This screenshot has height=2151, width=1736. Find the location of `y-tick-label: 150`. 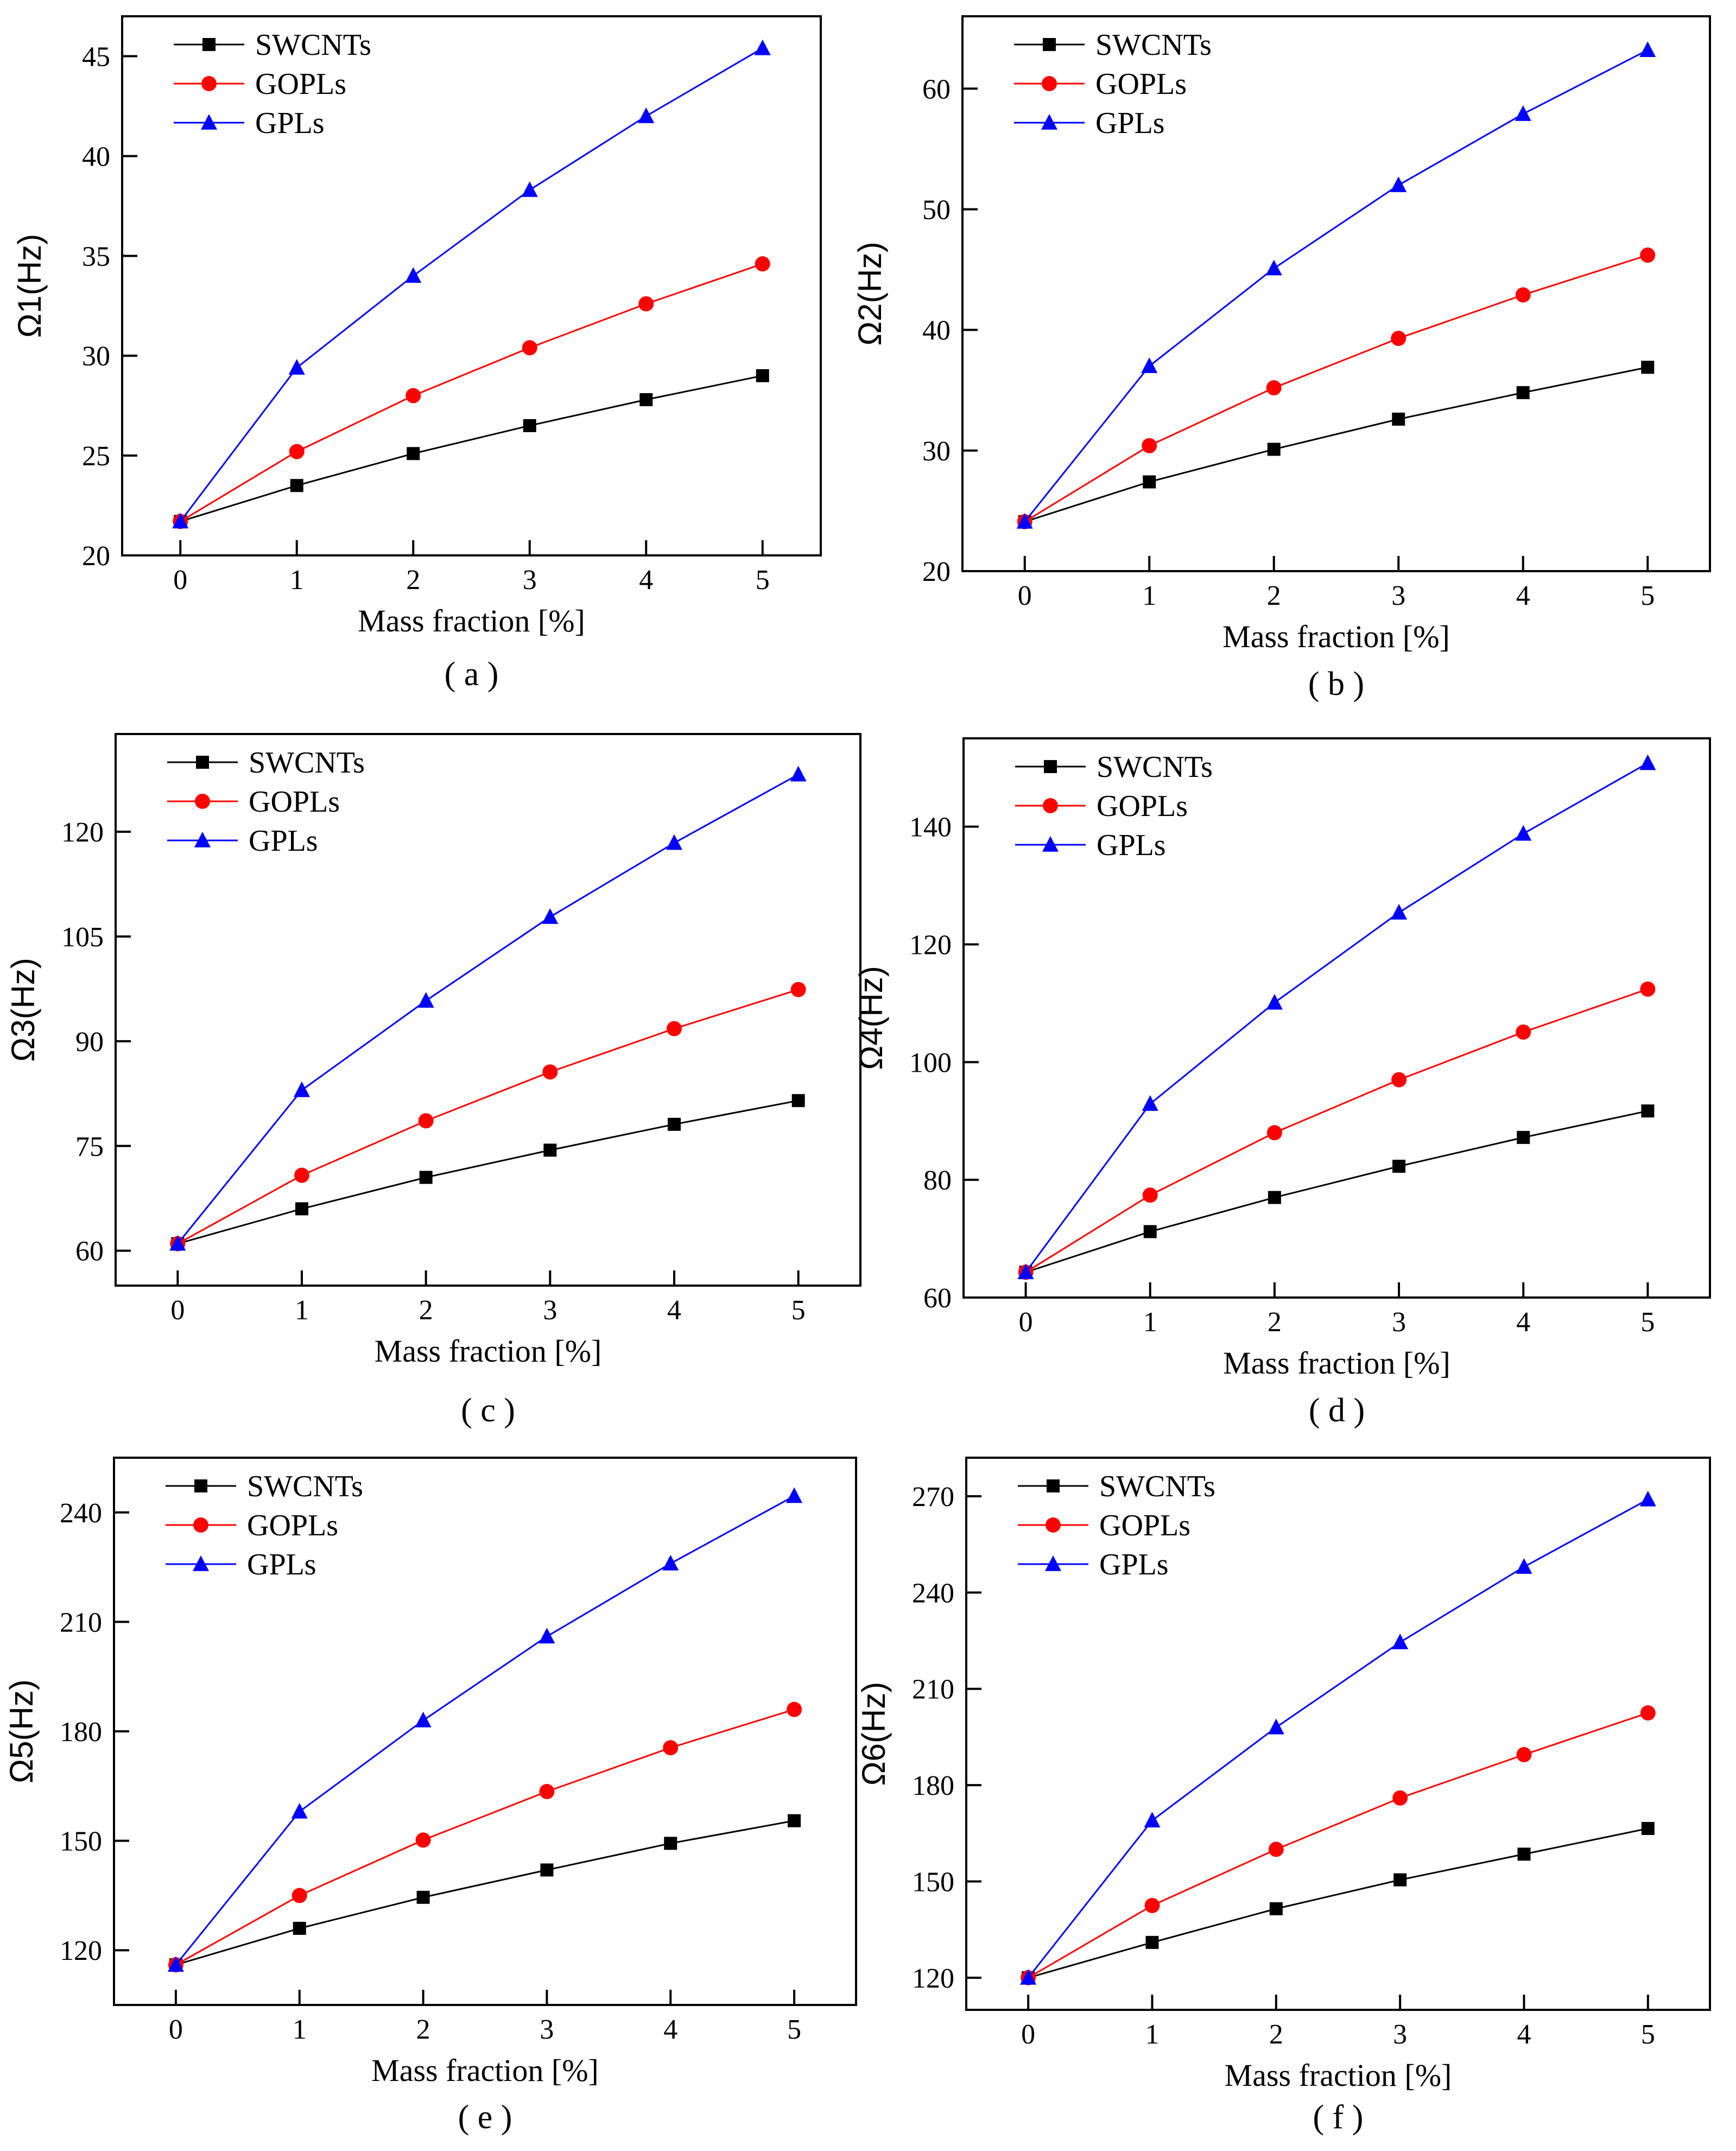

y-tick-label: 150 is located at coordinates (81, 1841).